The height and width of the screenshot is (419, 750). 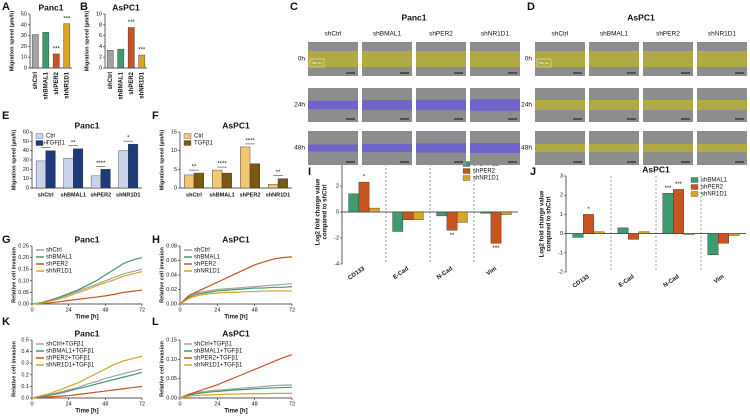 I want to click on scale-bar-label: 500 µm, so click(x=544, y=63).